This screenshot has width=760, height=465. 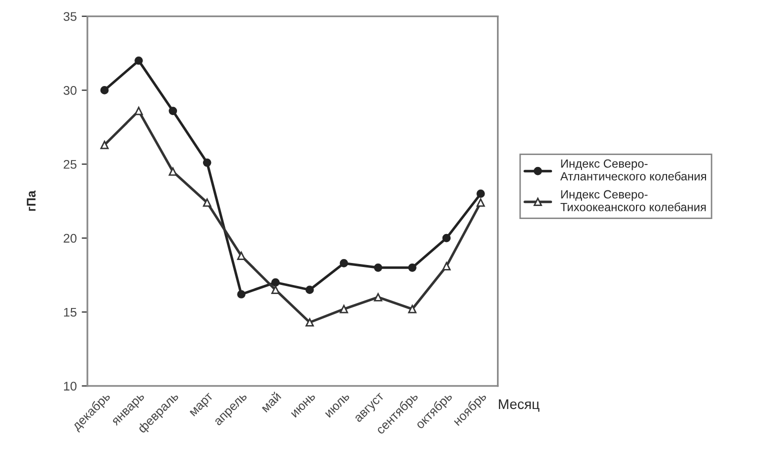 What do you see at coordinates (70, 16) in the screenshot?
I see `y-tick-label: 35` at bounding box center [70, 16].